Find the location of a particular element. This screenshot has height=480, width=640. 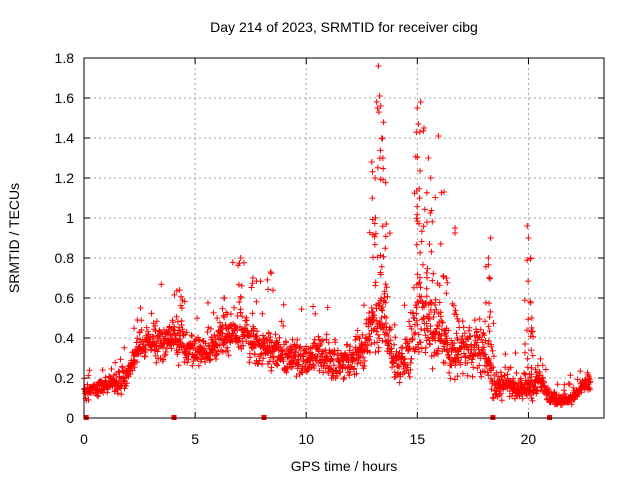

y-tick-label: 1.6 is located at coordinates (65, 98).